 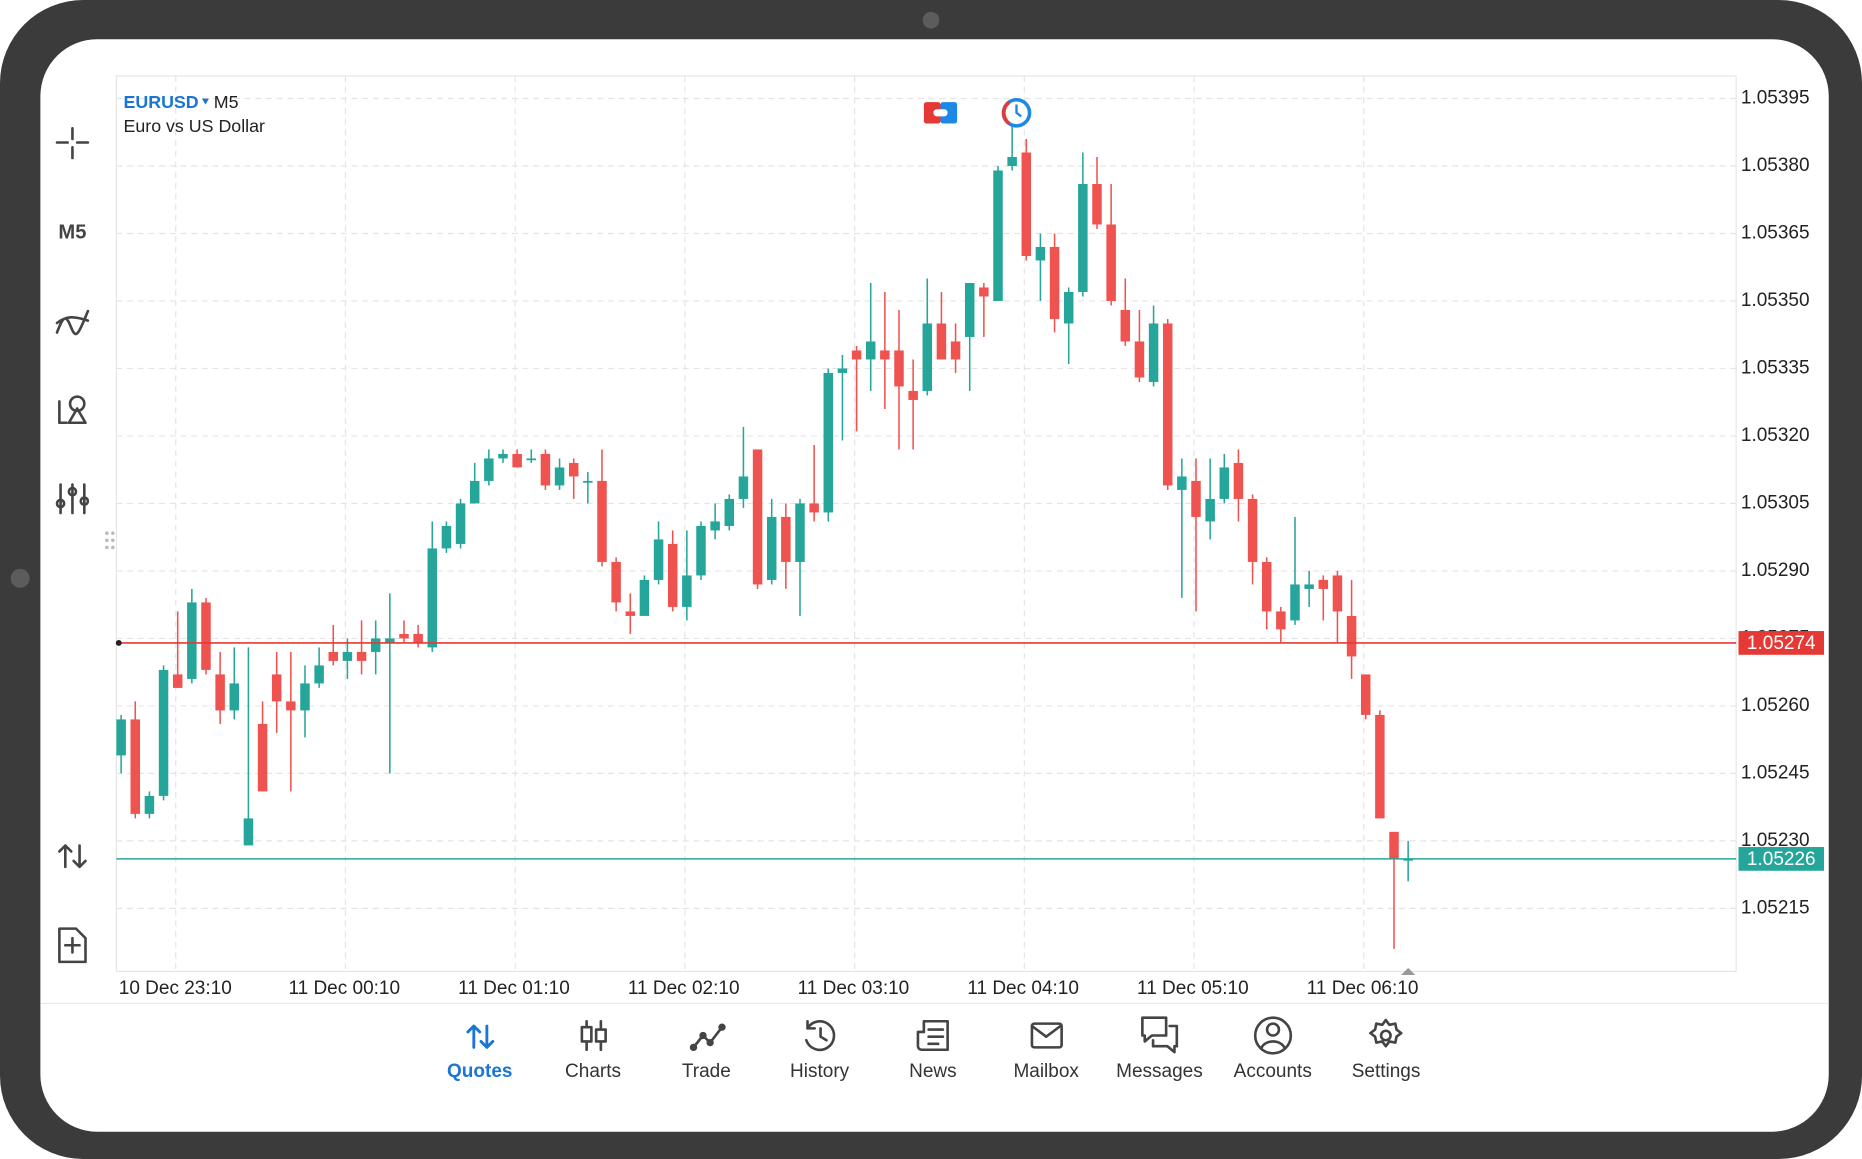 I want to click on y-tick-label: 1.05305, so click(x=1775, y=502).